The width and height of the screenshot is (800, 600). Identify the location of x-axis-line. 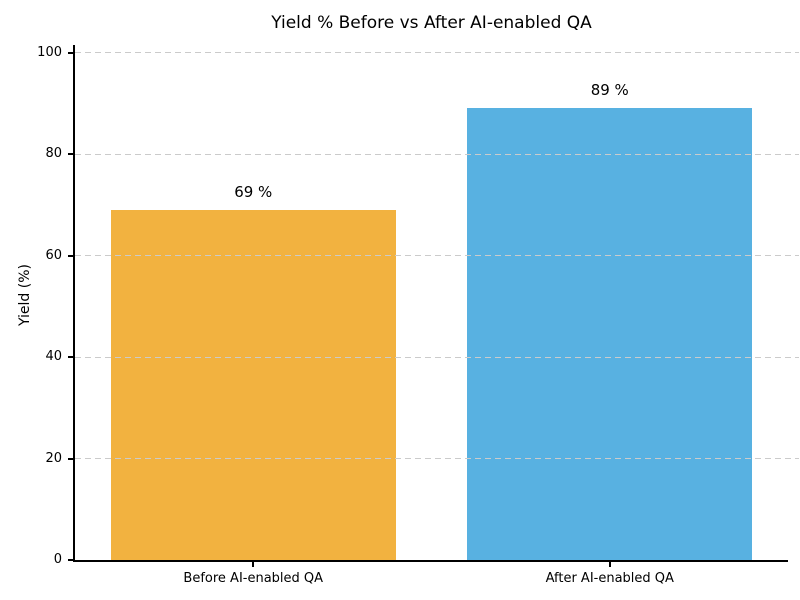
(430, 561).